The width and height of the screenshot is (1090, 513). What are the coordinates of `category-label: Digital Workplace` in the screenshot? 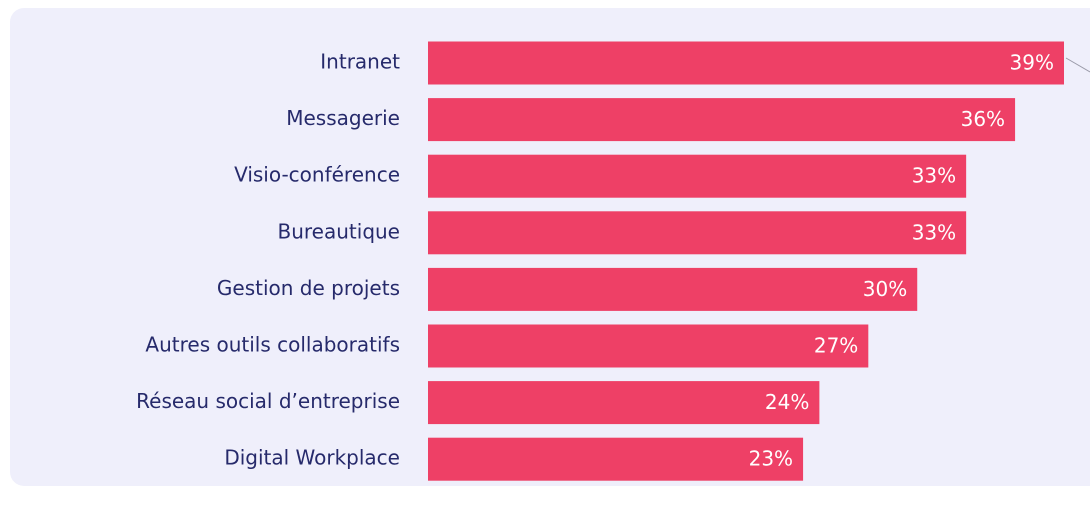 It's located at (312, 458).